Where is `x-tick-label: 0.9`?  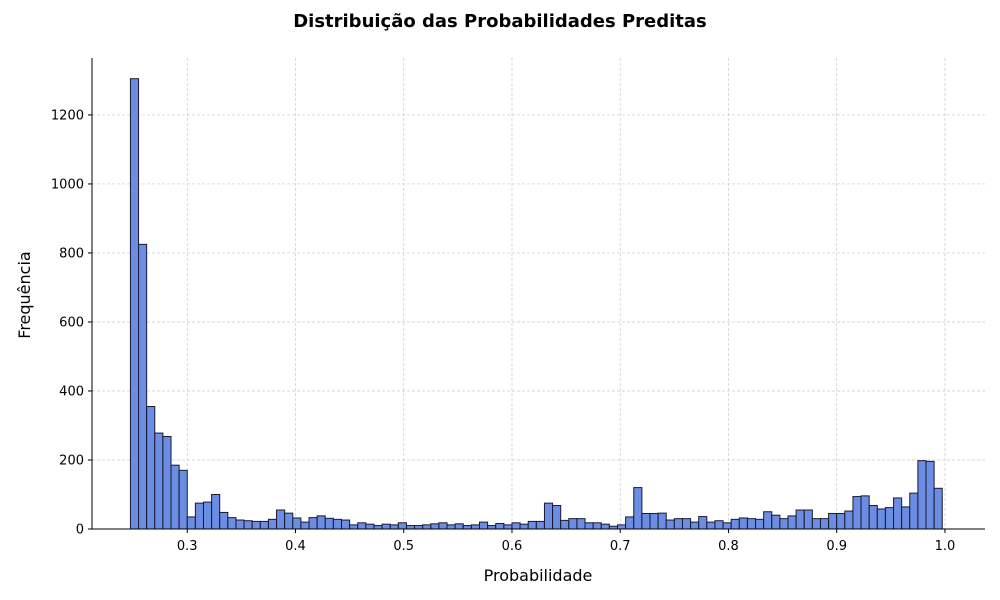 x-tick-label: 0.9 is located at coordinates (836, 546).